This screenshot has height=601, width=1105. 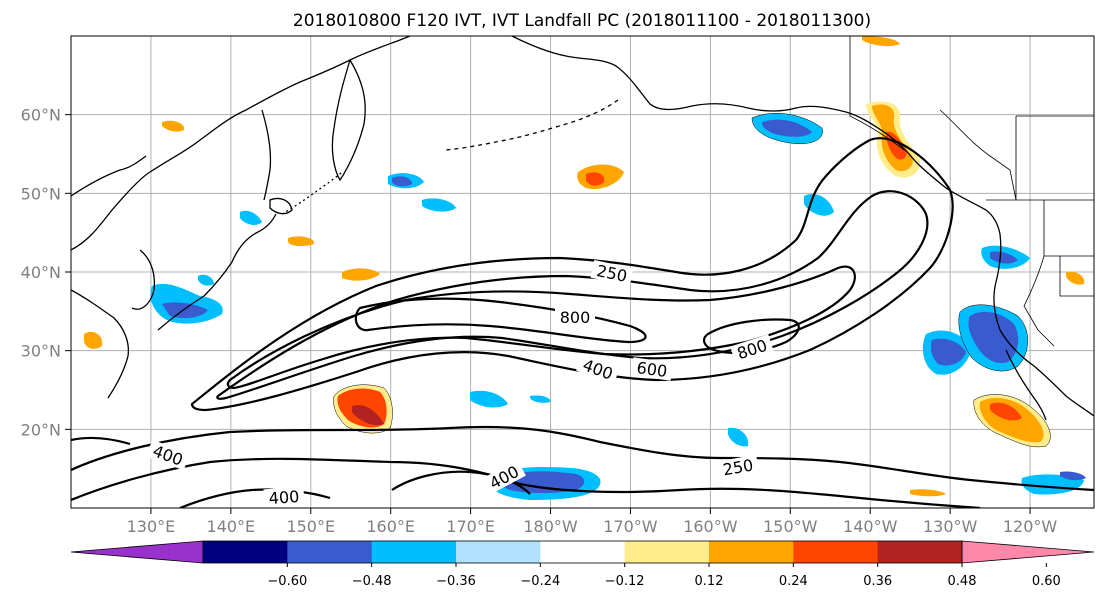 What do you see at coordinates (41, 115) in the screenshot?
I see `lat-tick-label: 60°N` at bounding box center [41, 115].